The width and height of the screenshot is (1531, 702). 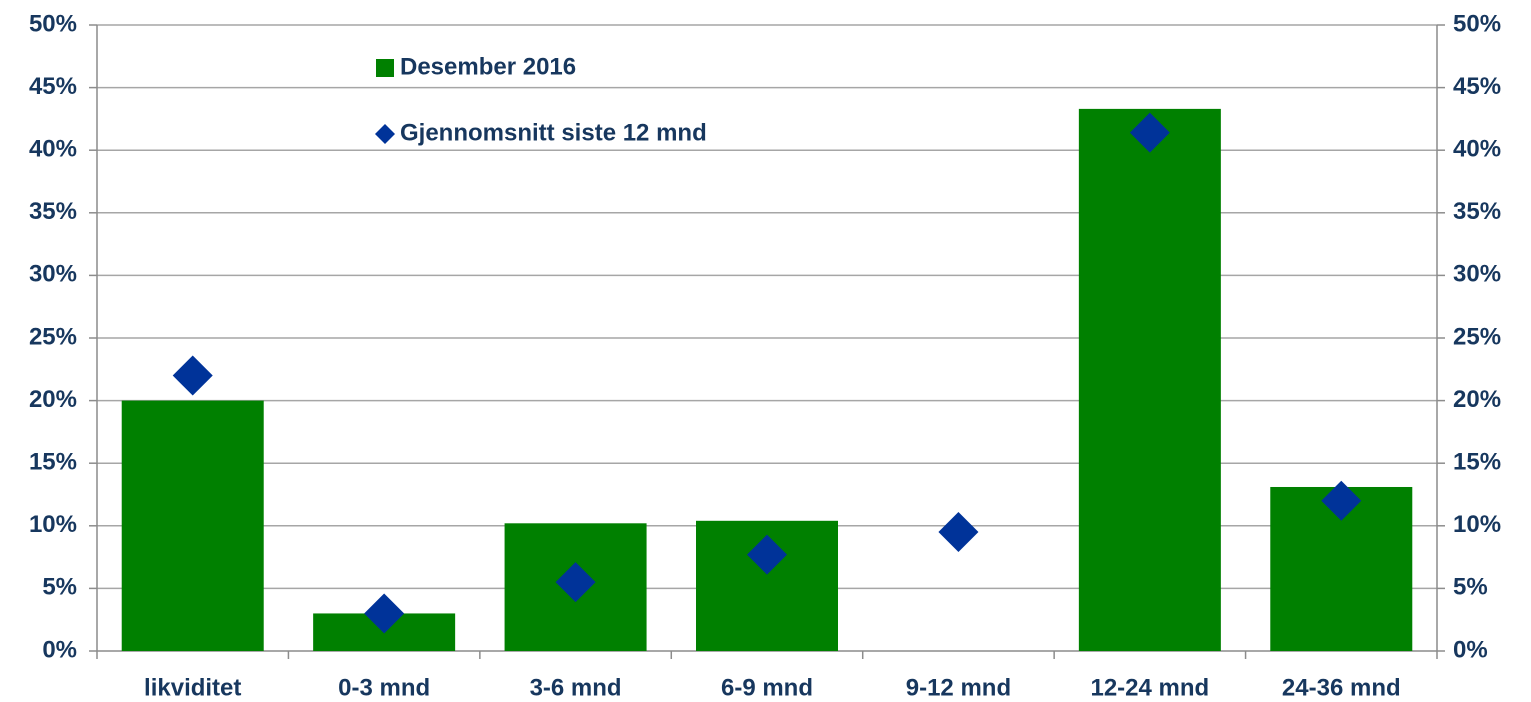 I want to click on y2-tick-label: 50%, so click(x=1477, y=23).